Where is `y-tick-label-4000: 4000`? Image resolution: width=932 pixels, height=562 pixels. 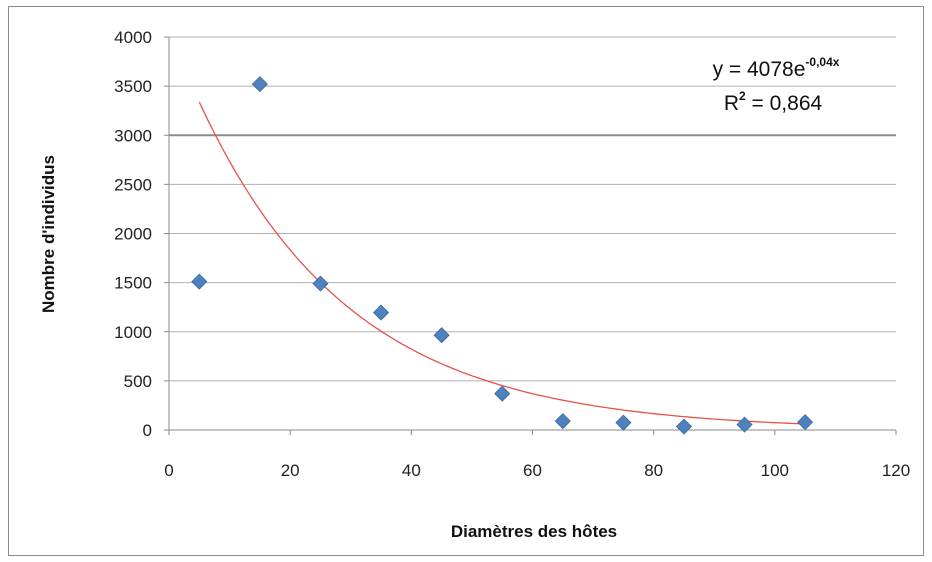 y-tick-label-4000: 4000 is located at coordinates (133, 37).